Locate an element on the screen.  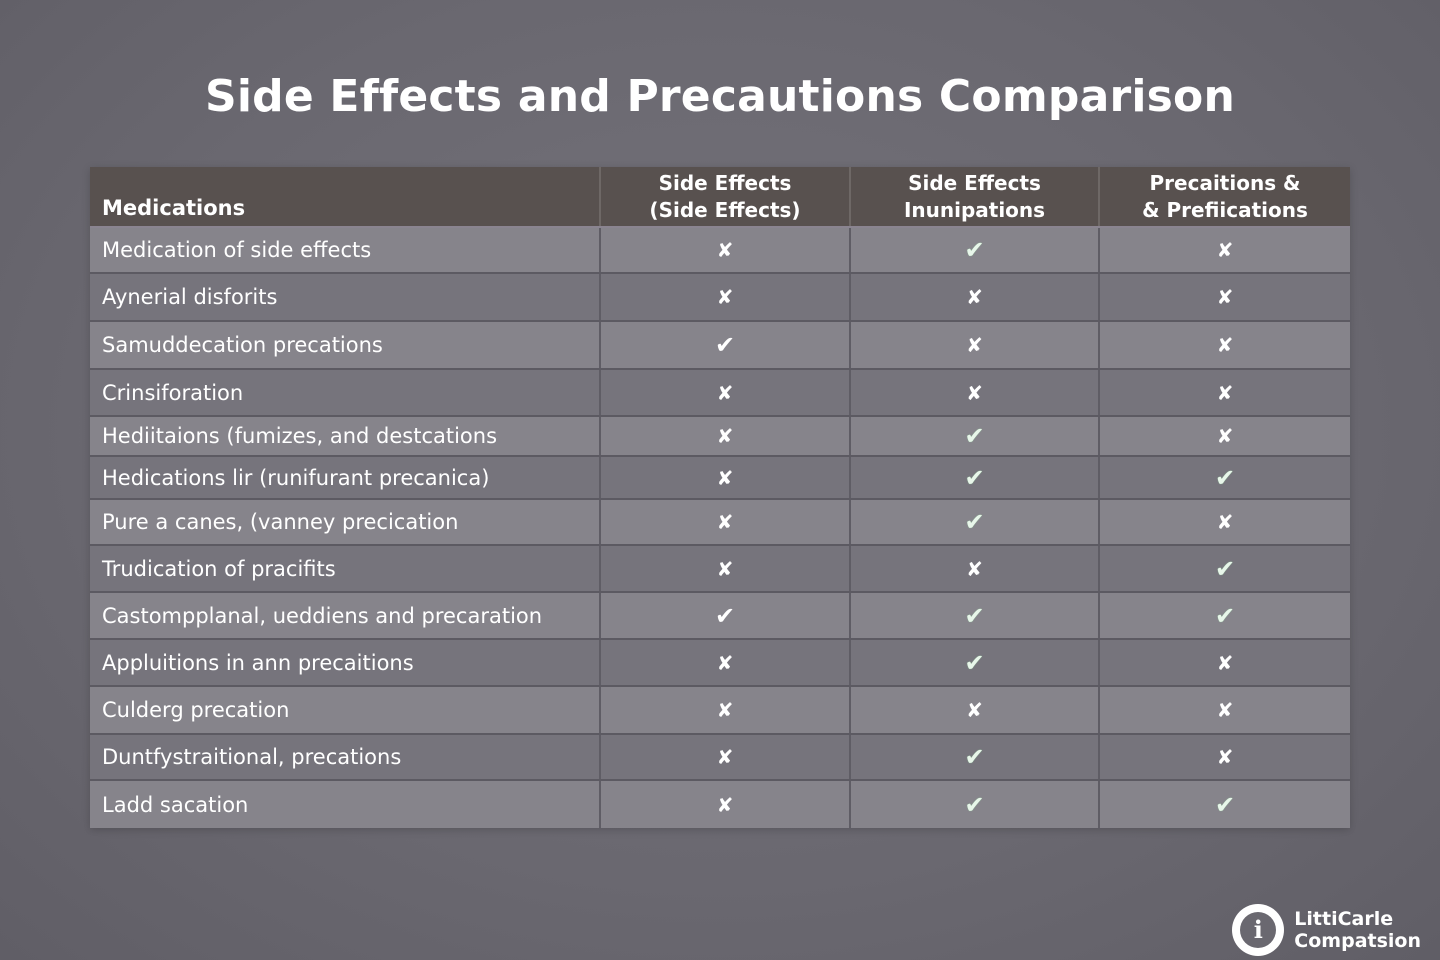
info-magnifier-icon: i is located at coordinates (1258, 930).